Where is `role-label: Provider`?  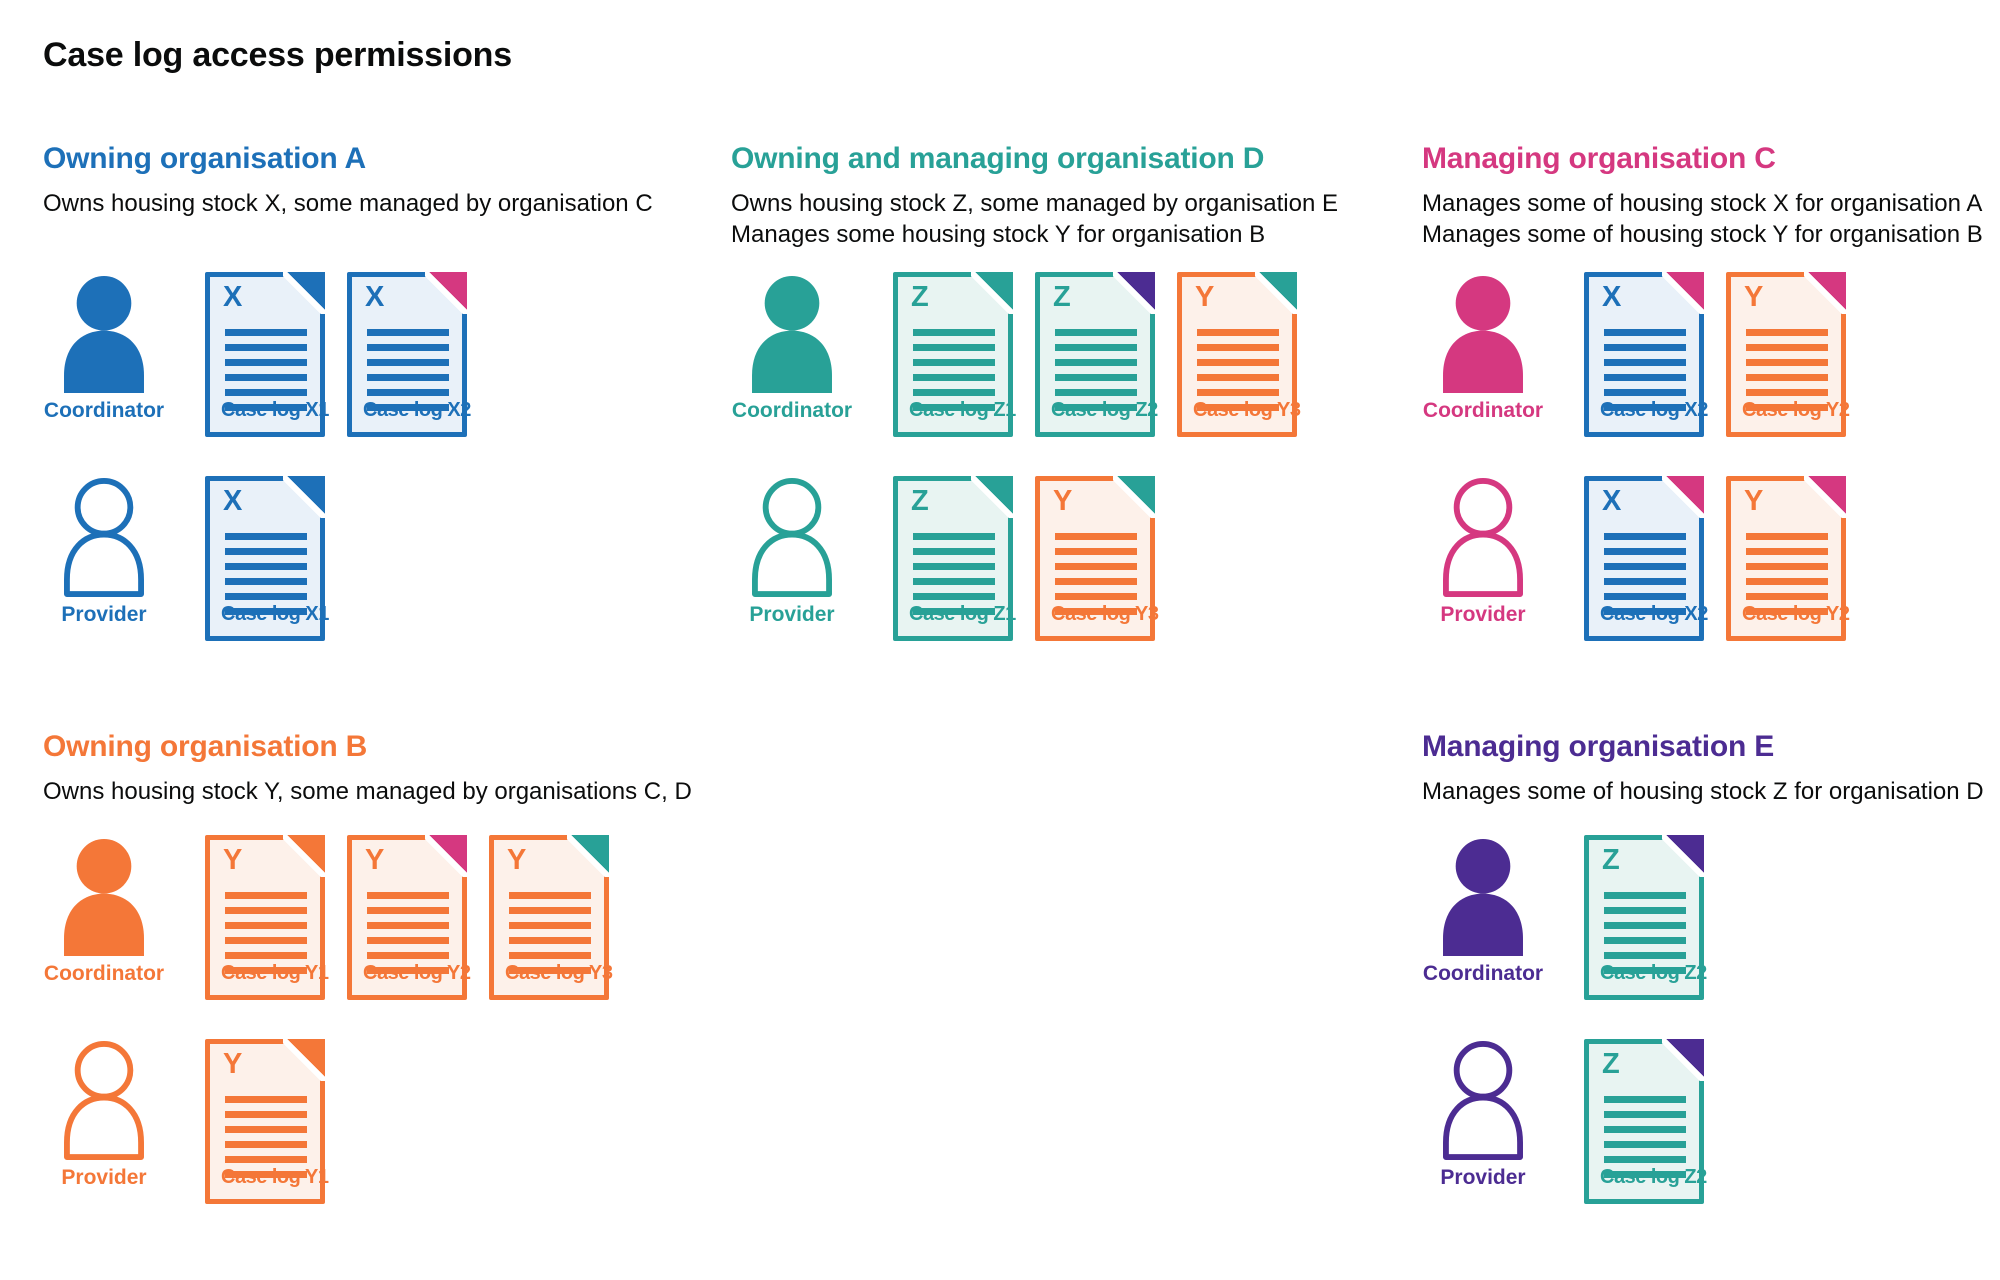 role-label: Provider is located at coordinates (104, 614).